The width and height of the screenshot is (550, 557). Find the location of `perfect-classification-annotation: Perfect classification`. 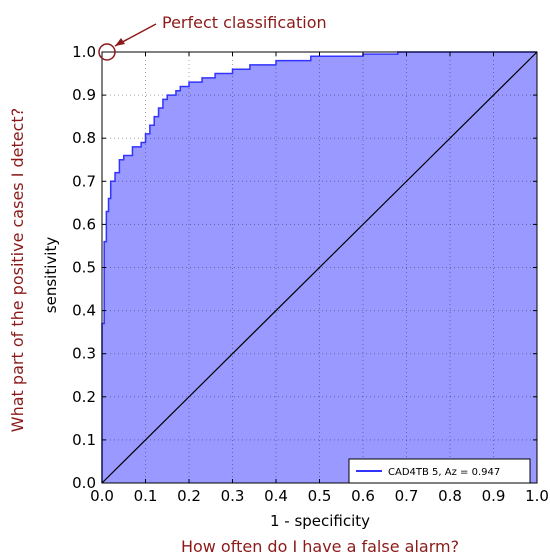

perfect-classification-annotation: Perfect classification is located at coordinates (212, 37).